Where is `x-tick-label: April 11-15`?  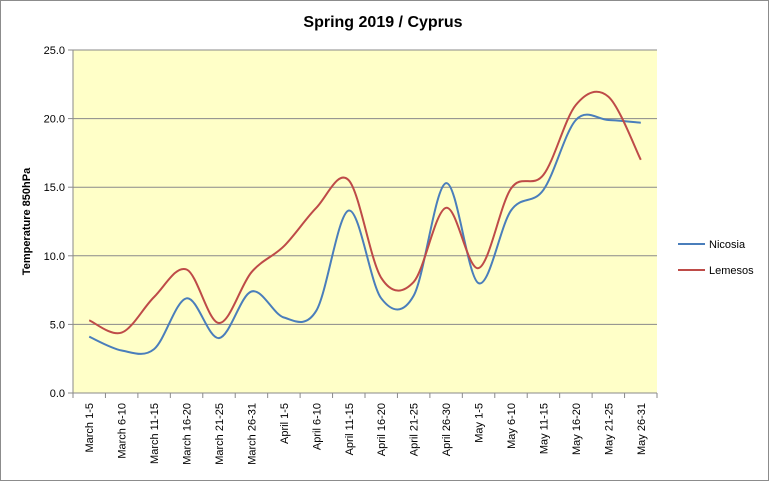 x-tick-label: April 11-15 is located at coordinates (350, 429).